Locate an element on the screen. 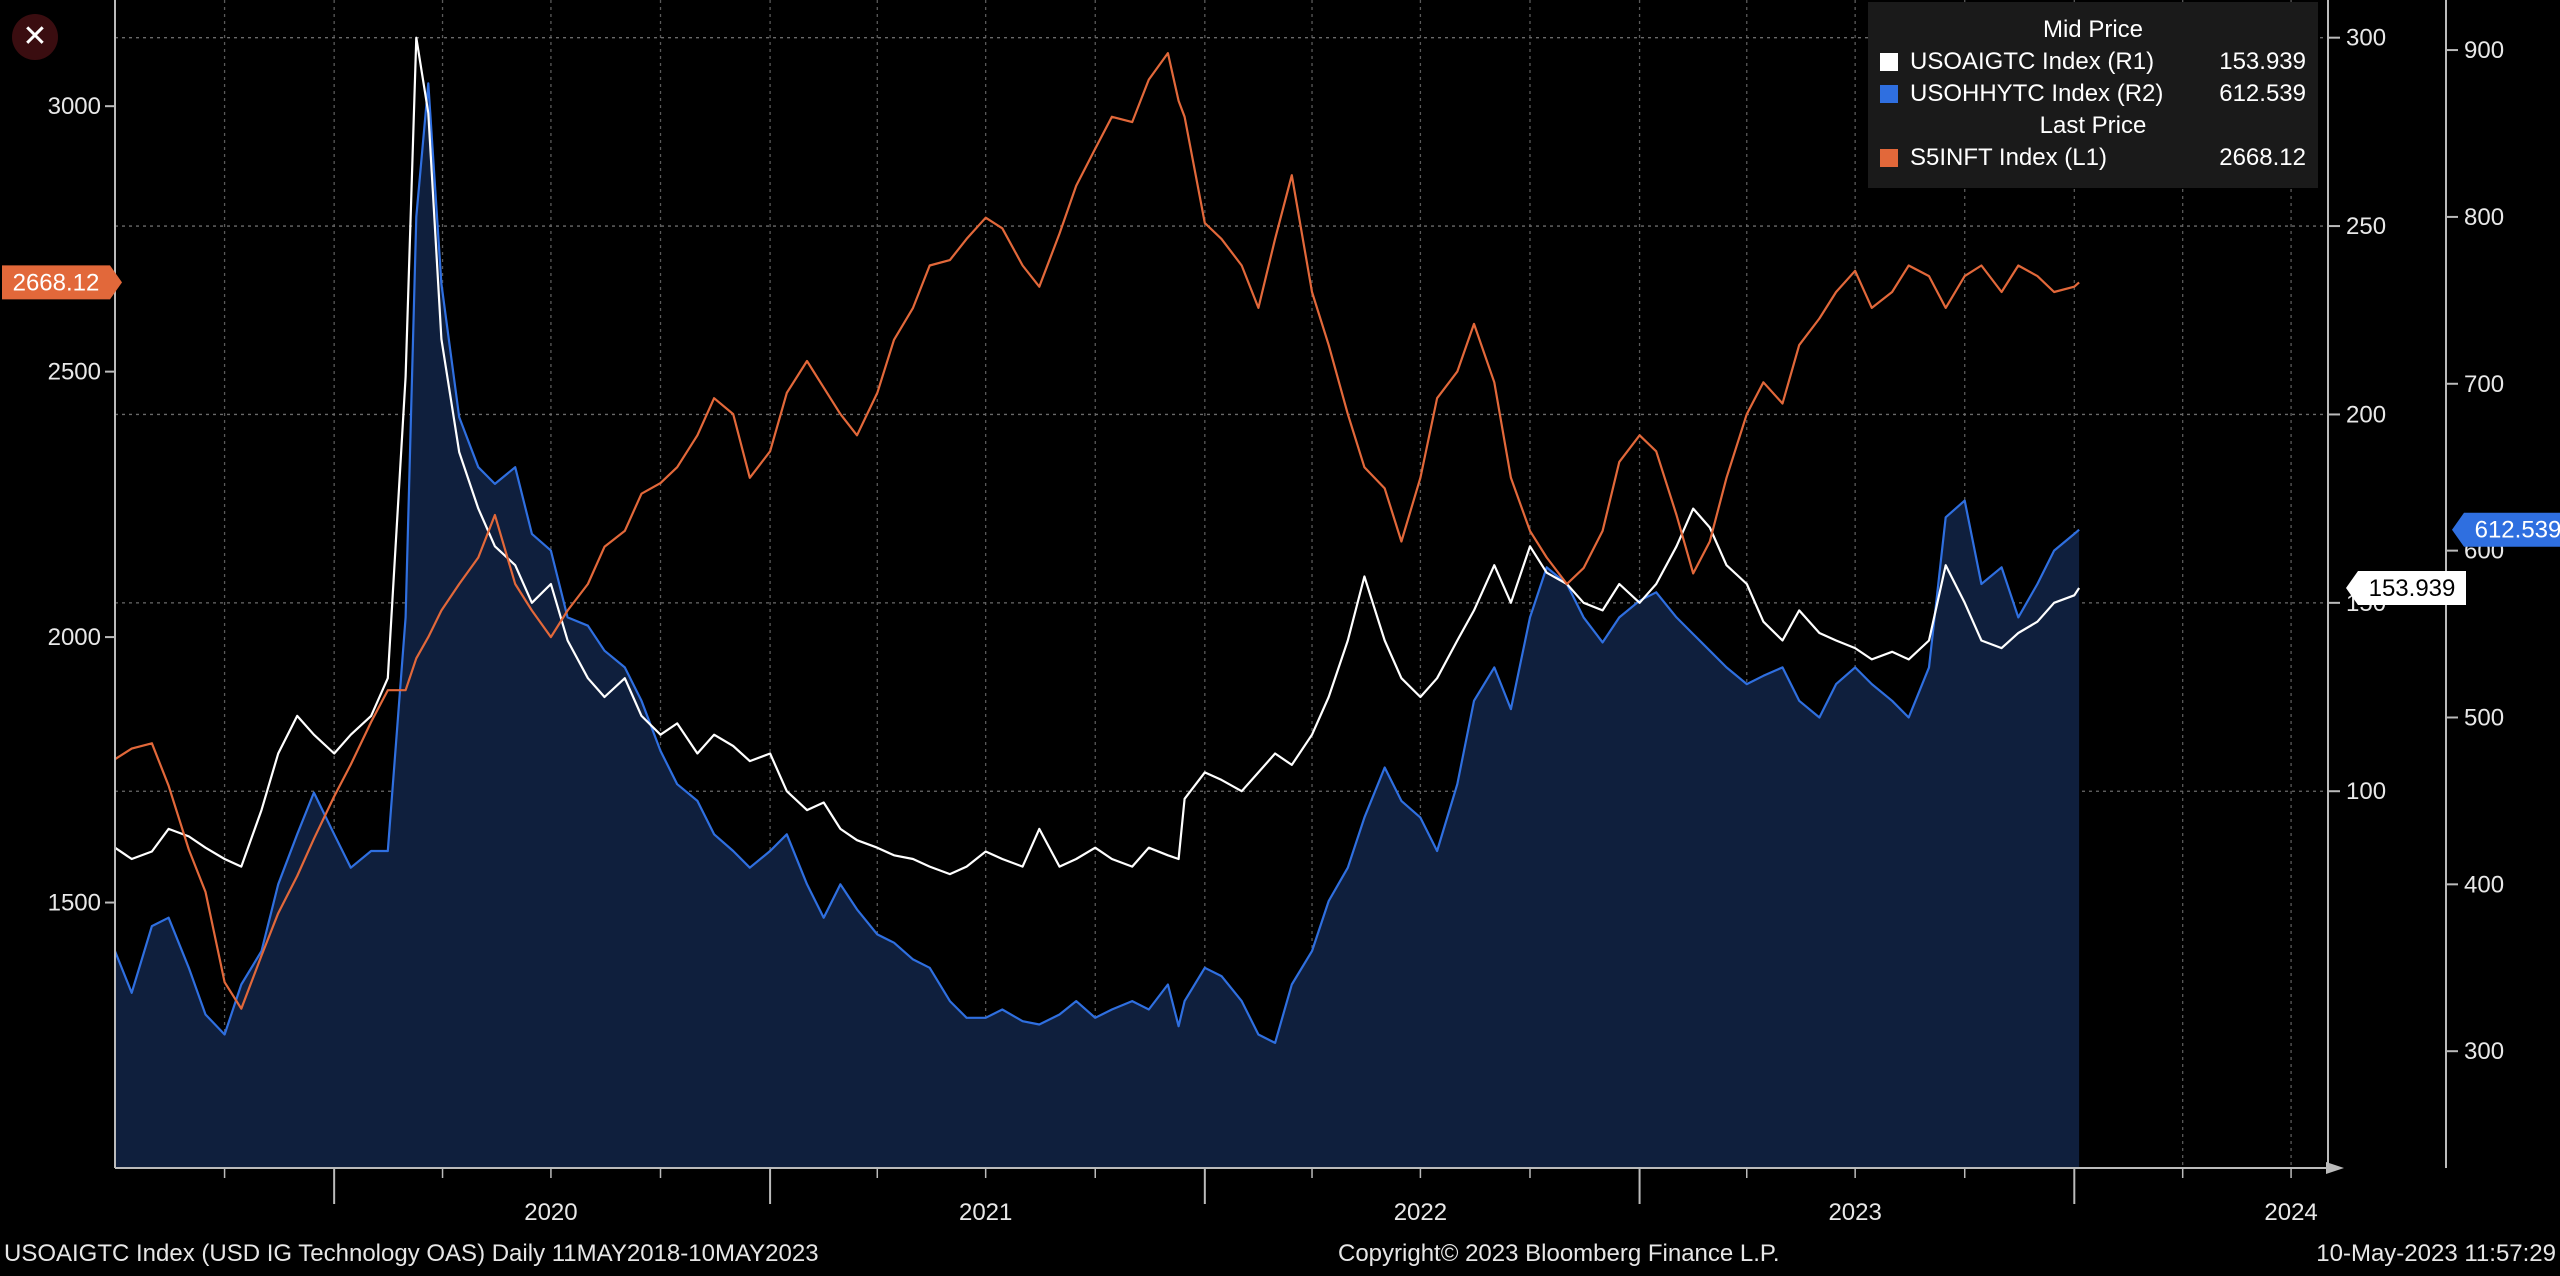 The height and width of the screenshot is (1276, 2560). last-value-tag-right2 is located at coordinates (2506, 529).